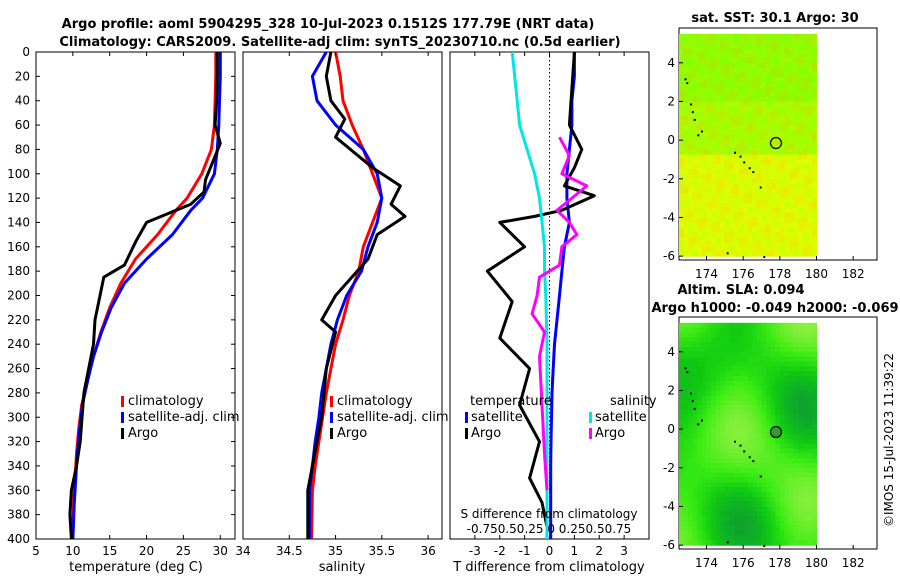 This screenshot has height=580, width=900. I want to click on legend-temperature-head: temperature, so click(511, 401).